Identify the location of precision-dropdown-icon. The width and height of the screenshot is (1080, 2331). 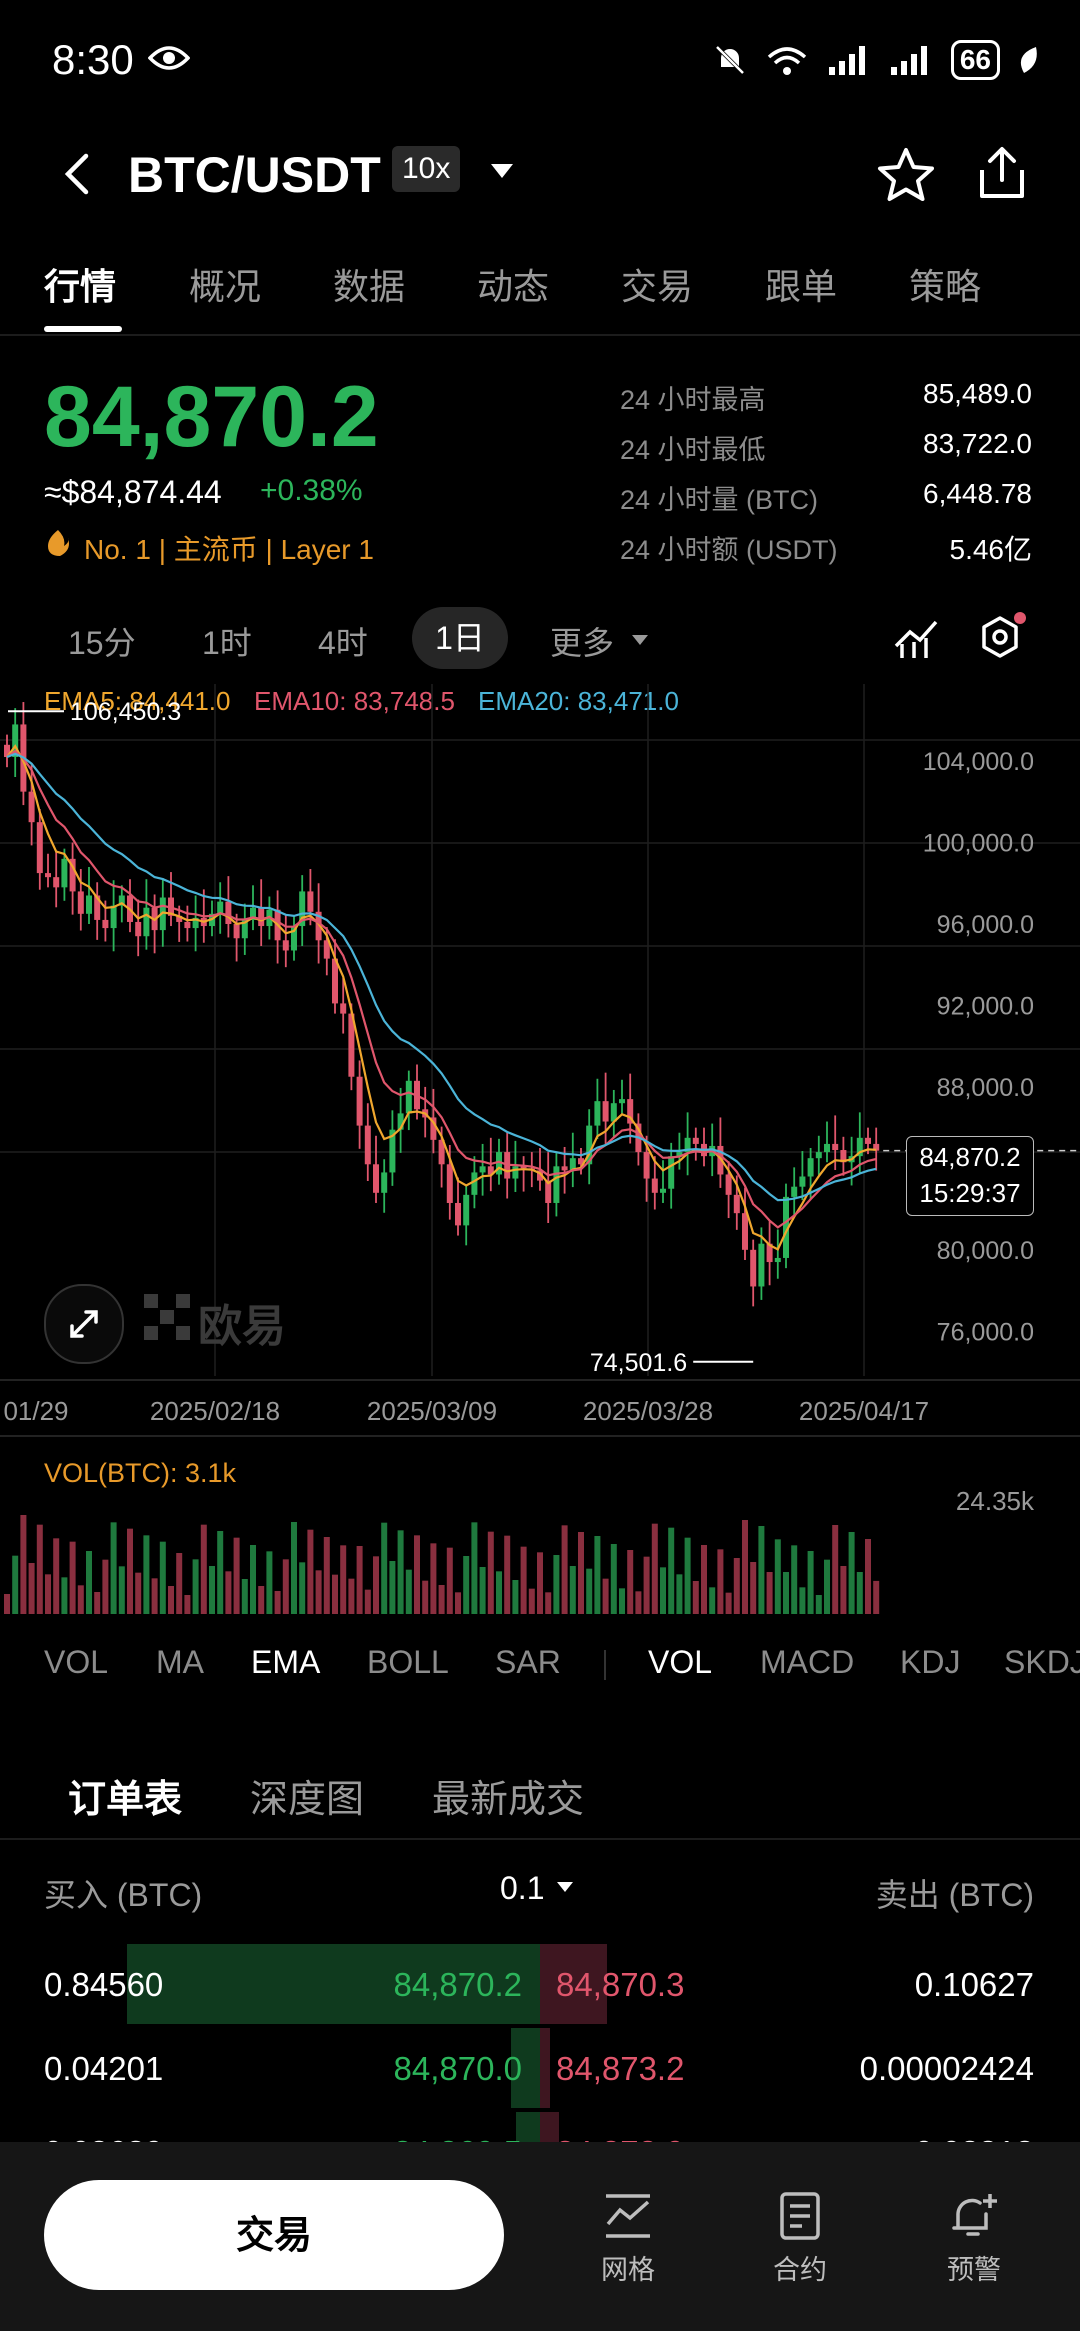
(565, 1889).